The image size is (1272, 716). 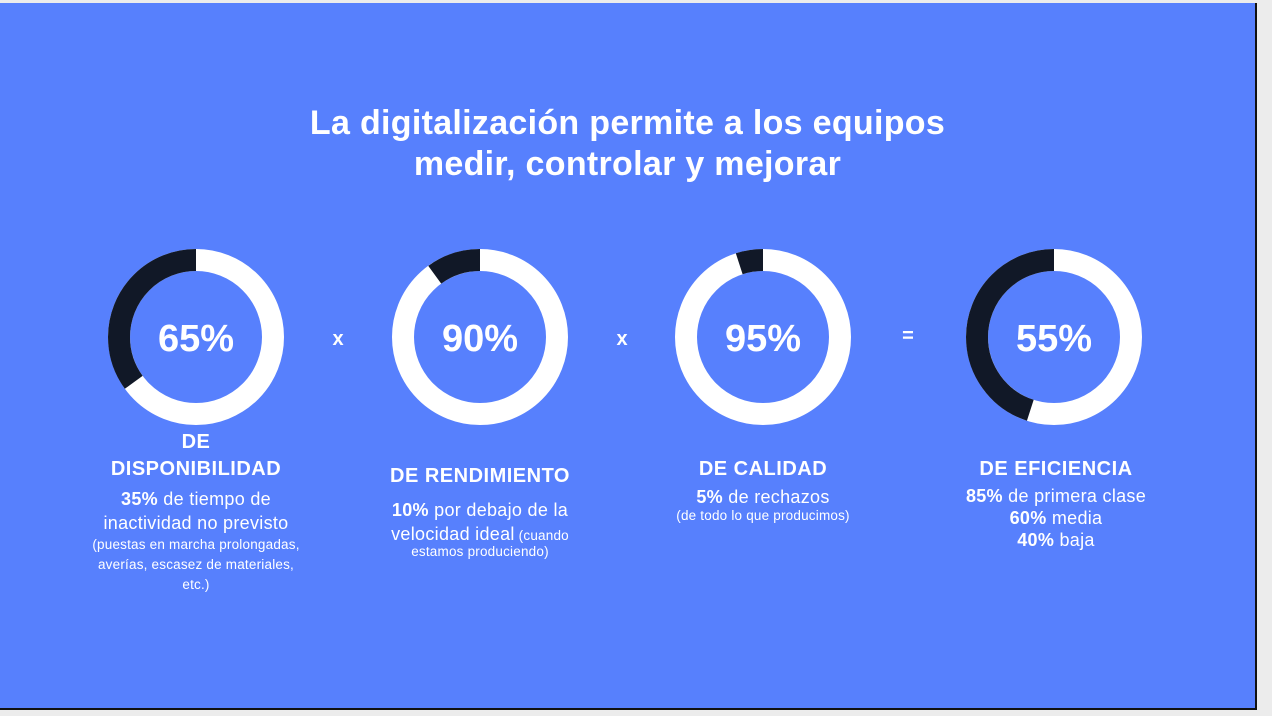 I want to click on donut-2: 90%, so click(x=480, y=337).